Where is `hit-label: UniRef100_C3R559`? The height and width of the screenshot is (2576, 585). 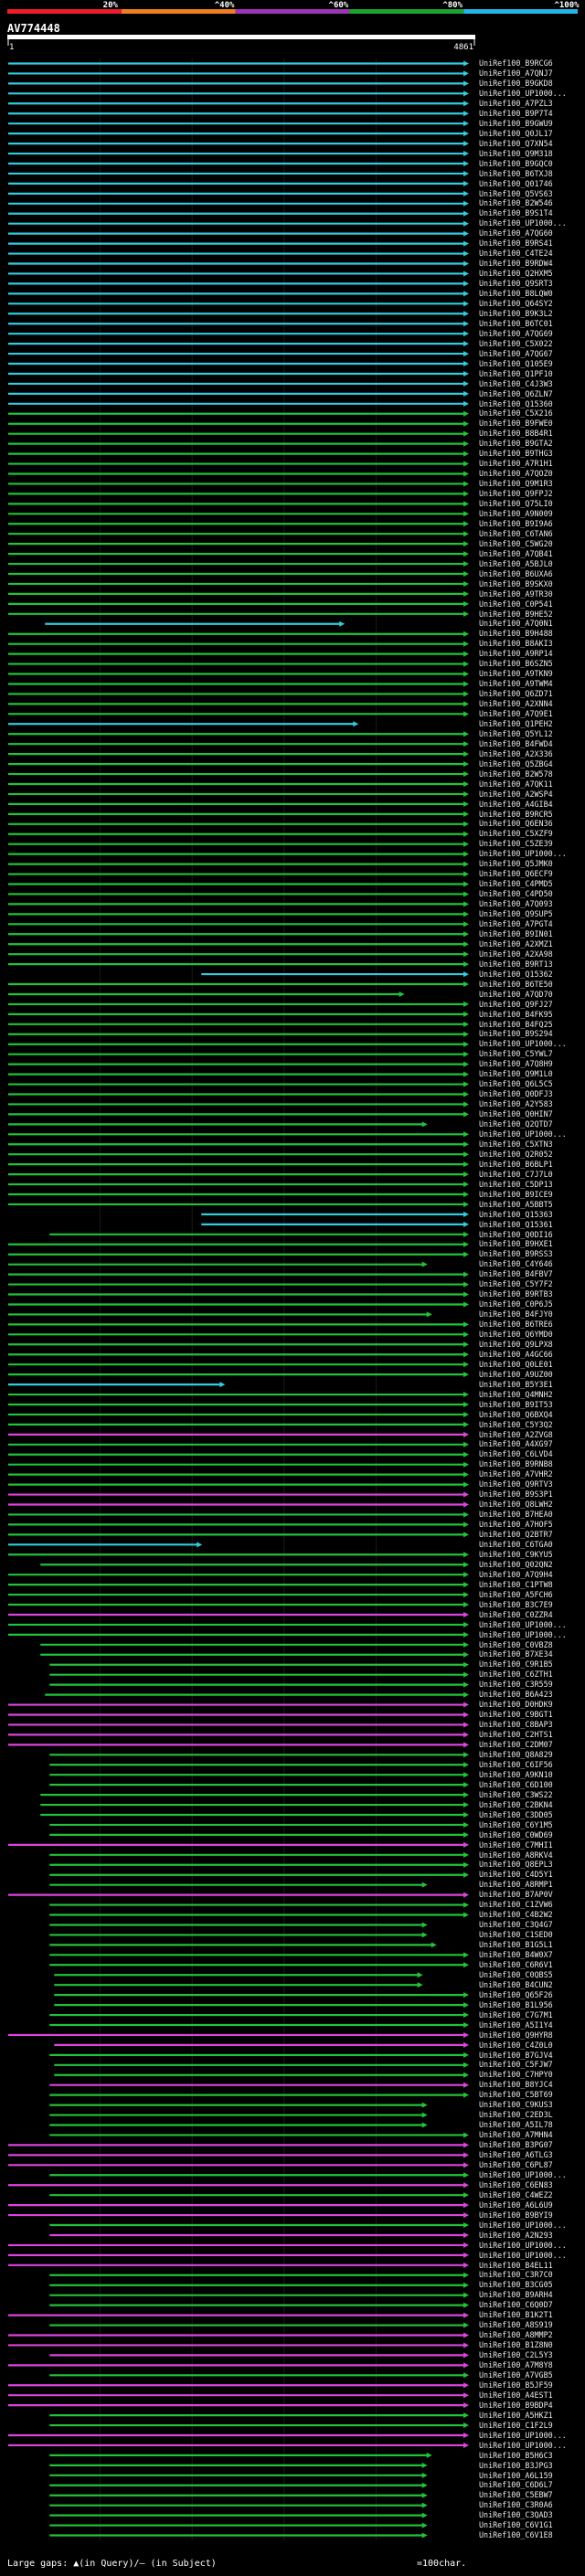 hit-label: UniRef100_C3R559 is located at coordinates (516, 1685).